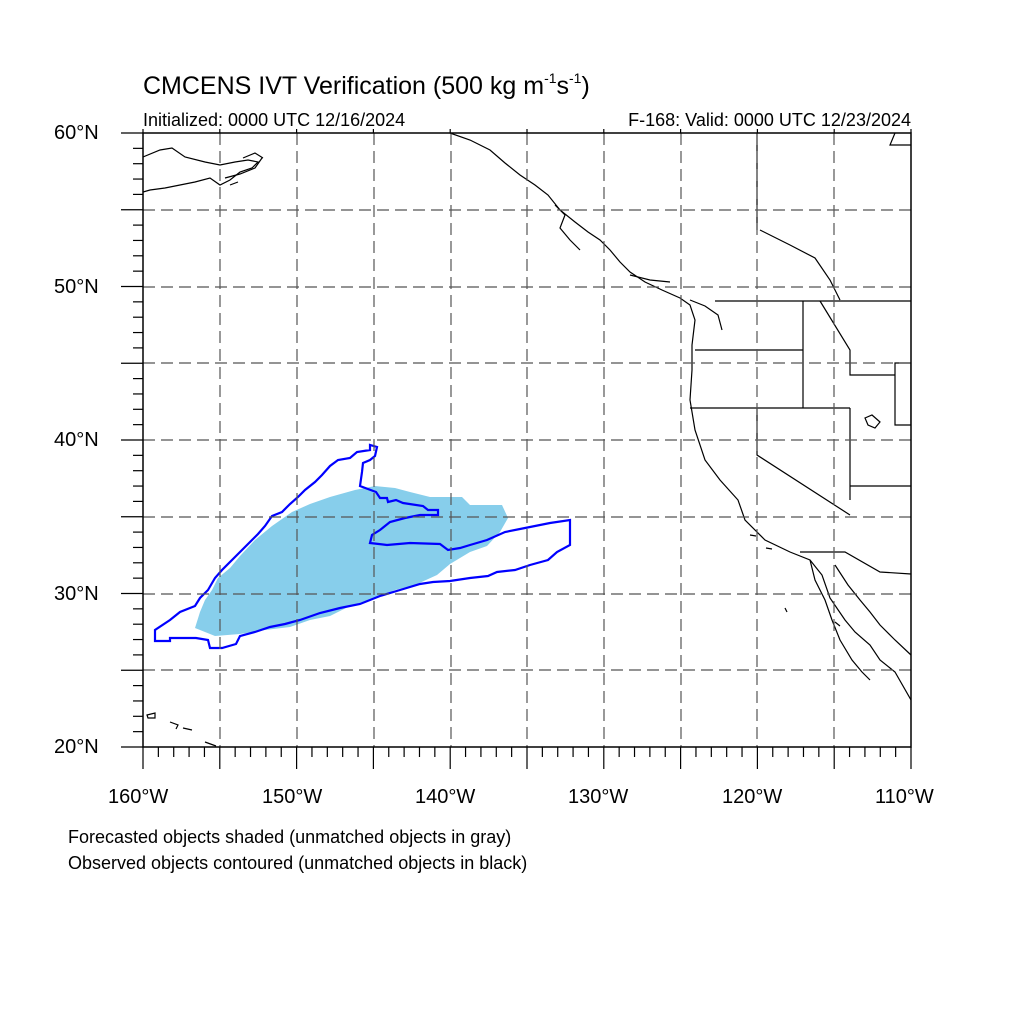  What do you see at coordinates (244, 169) in the screenshot?
I see `alaska-islands` at bounding box center [244, 169].